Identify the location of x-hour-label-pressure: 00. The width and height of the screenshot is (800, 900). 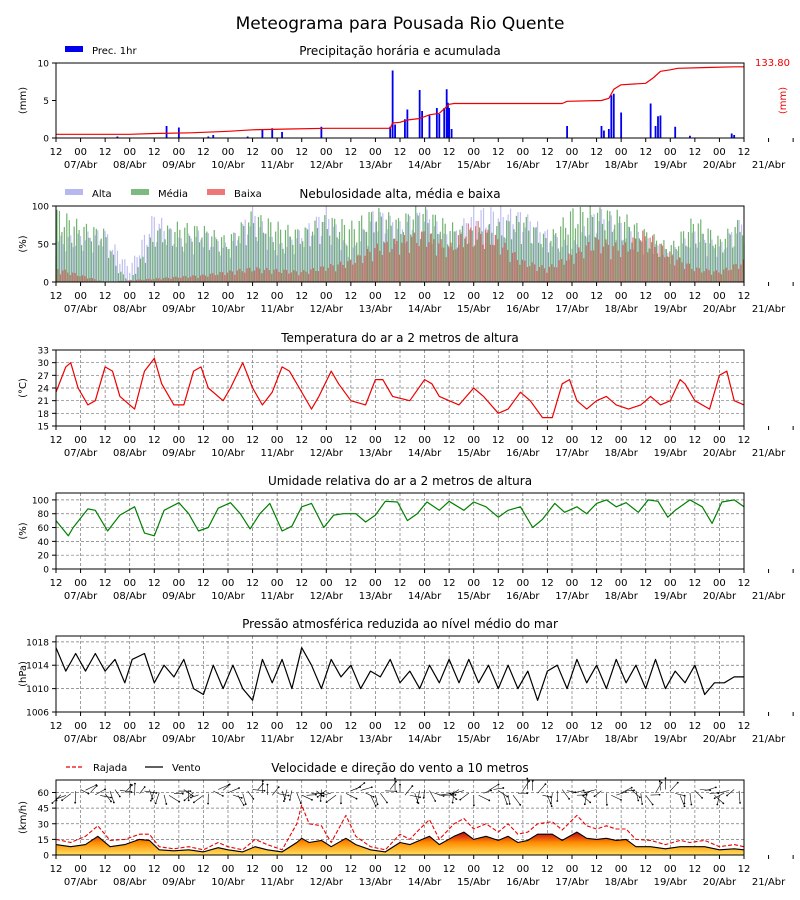
(277, 726).